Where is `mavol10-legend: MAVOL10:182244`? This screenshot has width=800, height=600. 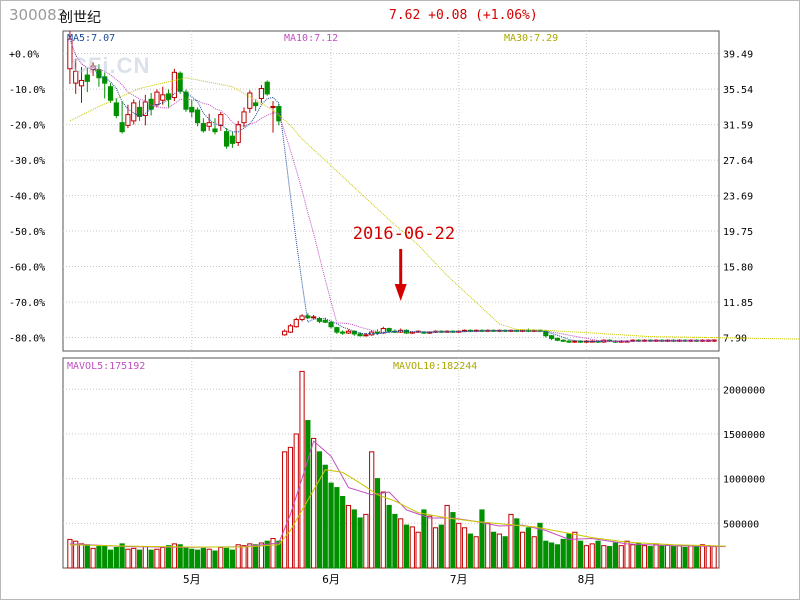 mavol10-legend: MAVOL10:182244 is located at coordinates (435, 366).